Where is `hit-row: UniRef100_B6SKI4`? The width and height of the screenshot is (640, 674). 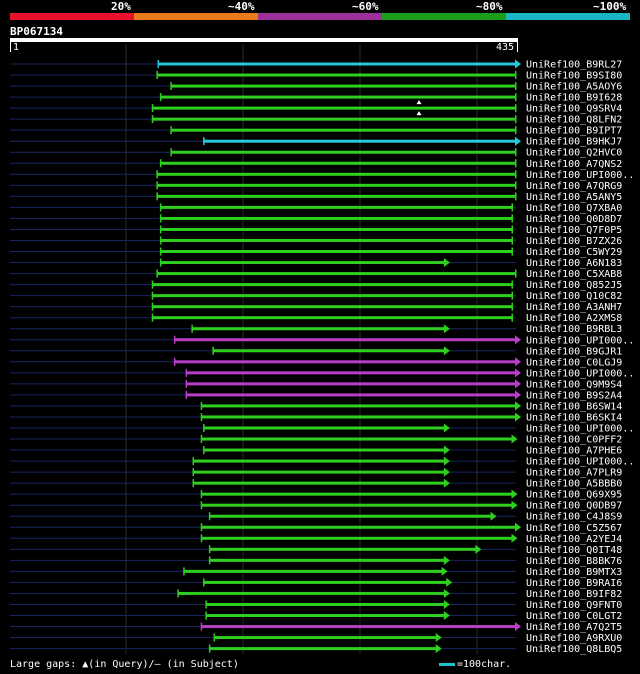 hit-row: UniRef100_B6SKI4 is located at coordinates (316, 417).